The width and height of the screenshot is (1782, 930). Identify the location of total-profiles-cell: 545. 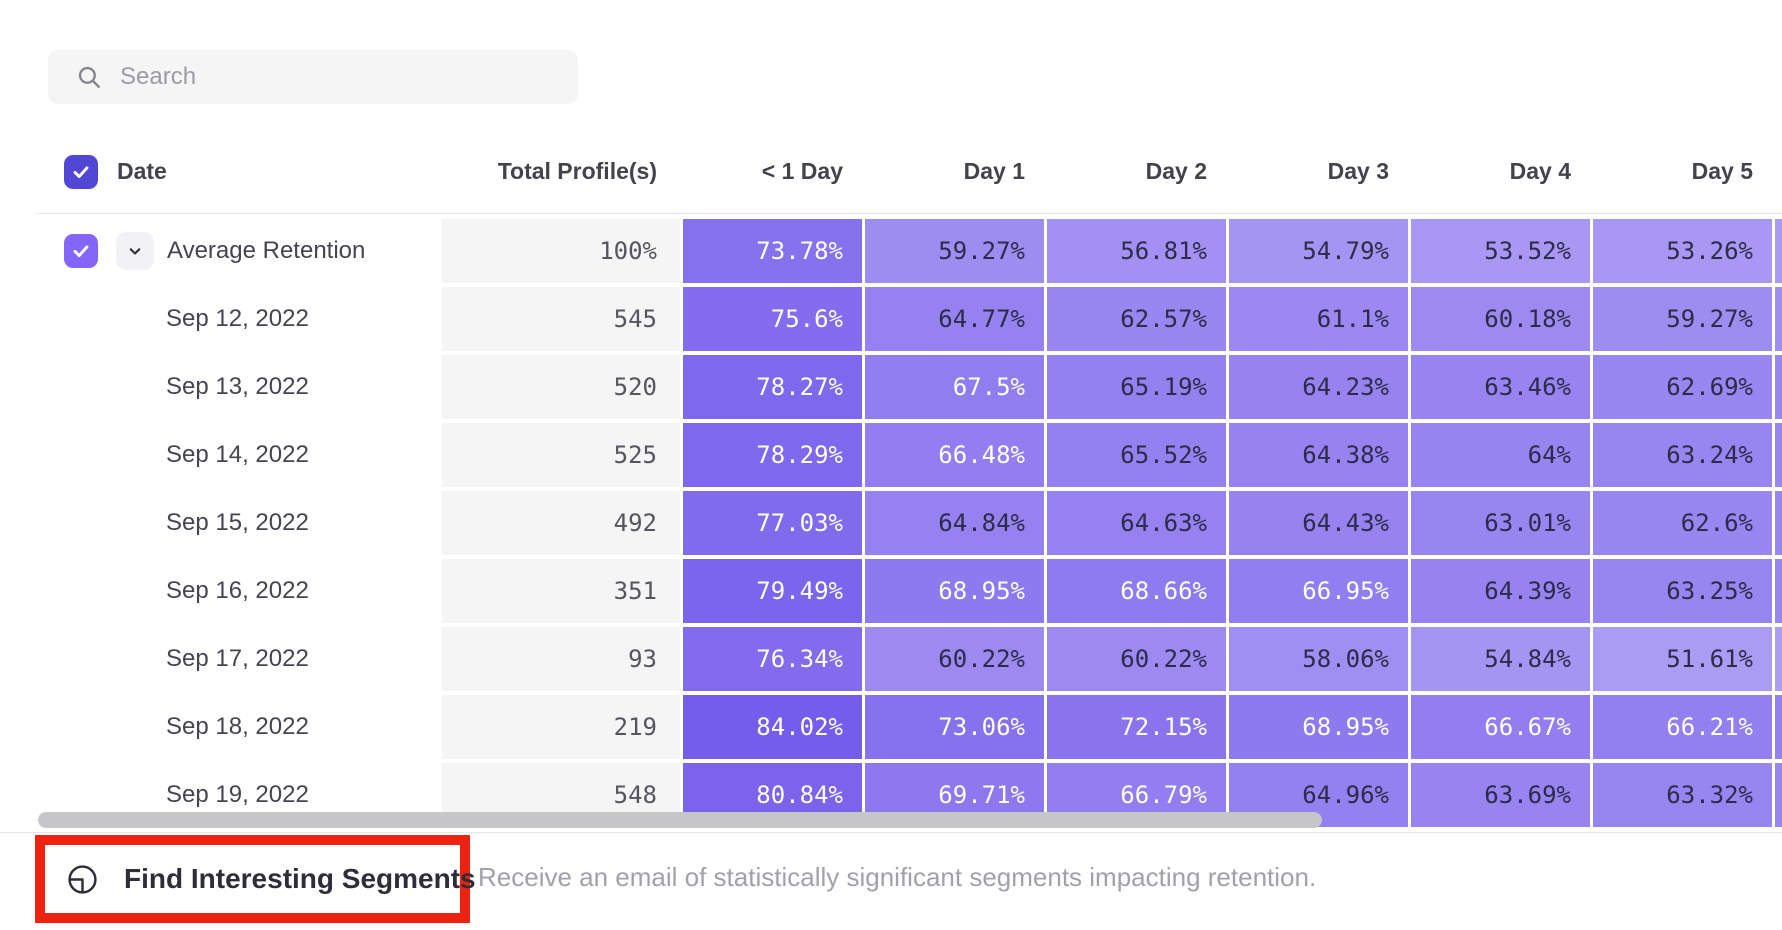
(561, 319).